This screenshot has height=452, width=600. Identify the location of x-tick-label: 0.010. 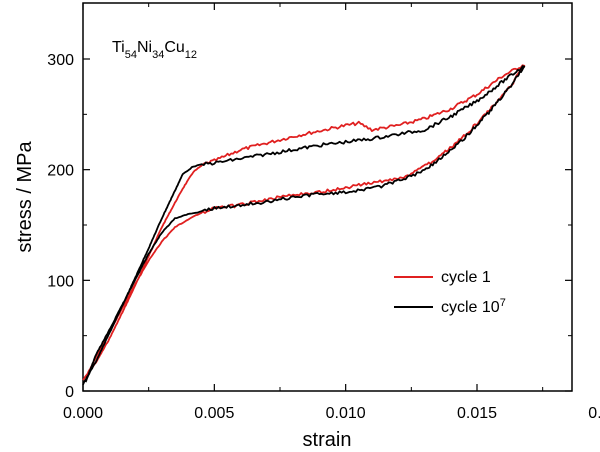
(346, 413).